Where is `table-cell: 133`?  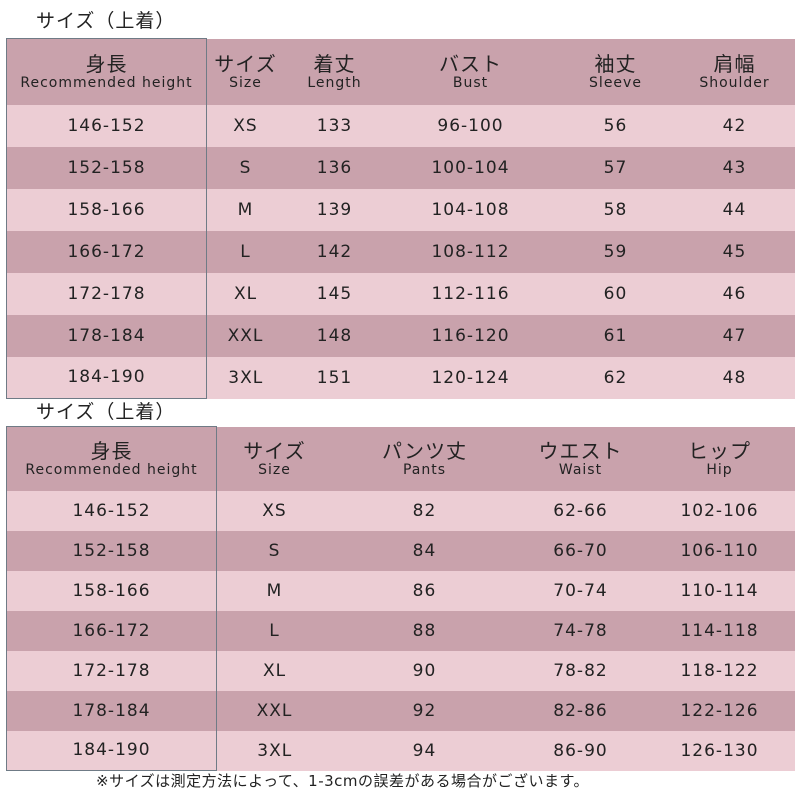 table-cell: 133 is located at coordinates (334, 125).